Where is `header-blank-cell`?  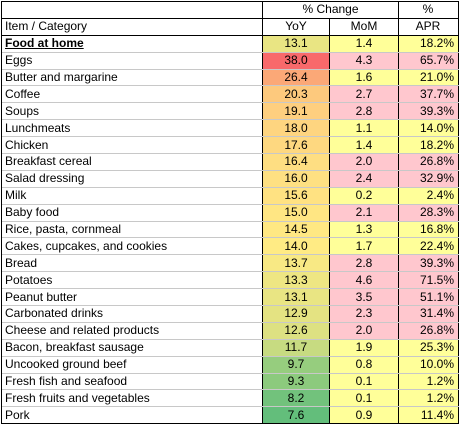 header-blank-cell is located at coordinates (132, 10).